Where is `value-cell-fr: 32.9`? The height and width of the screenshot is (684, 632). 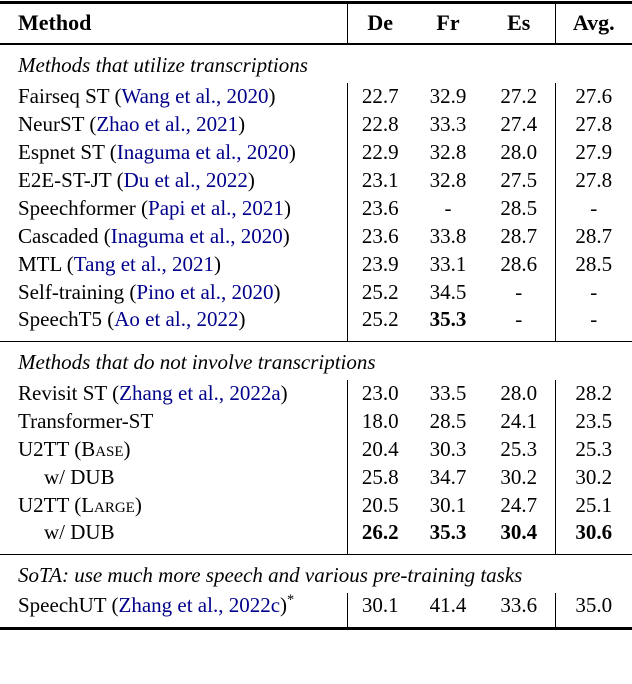 value-cell-fr: 32.9 is located at coordinates (448, 96).